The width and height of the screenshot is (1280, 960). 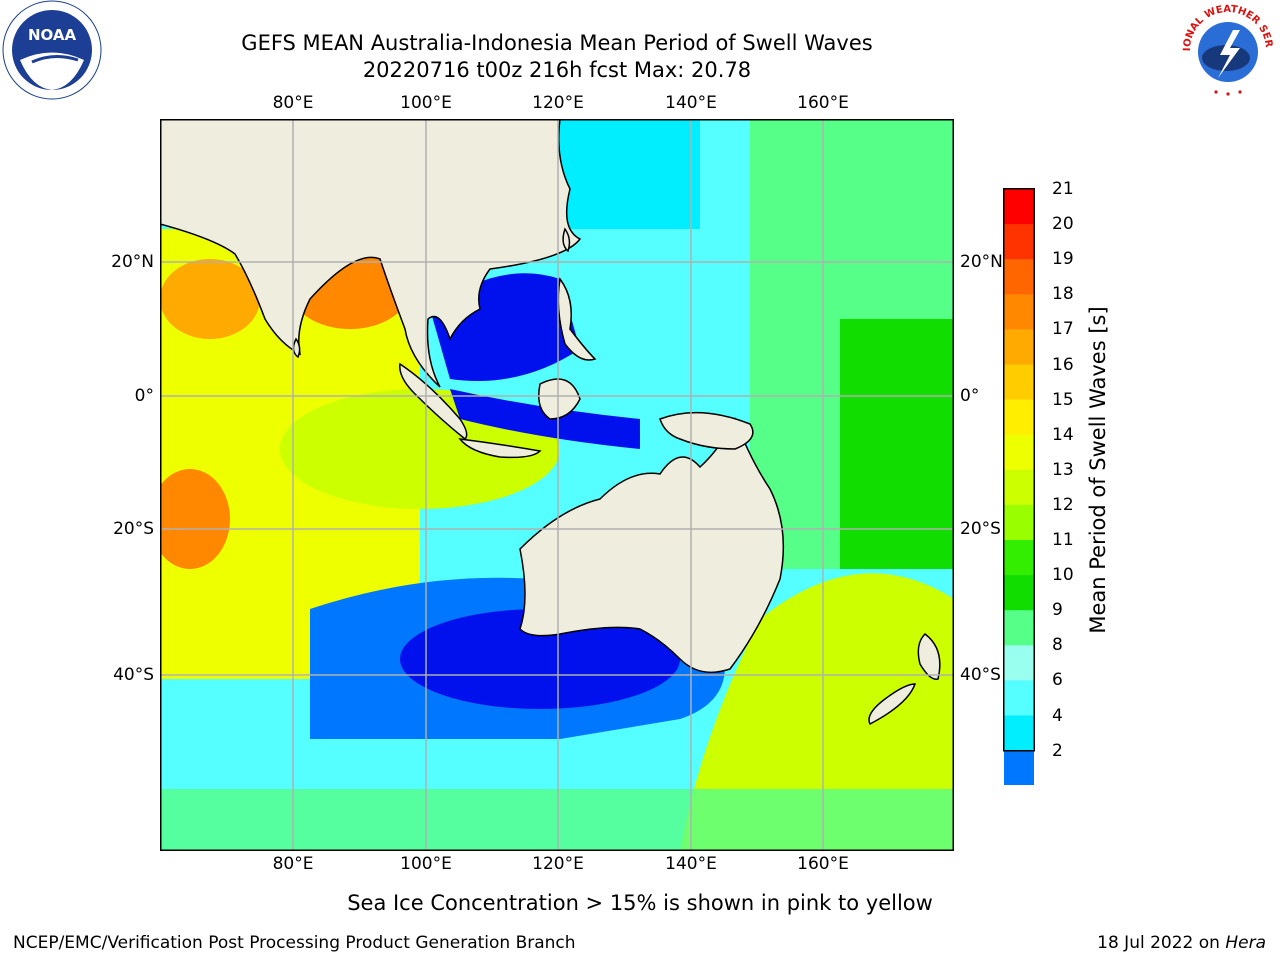 What do you see at coordinates (133, 529) in the screenshot?
I see `lat-tick-left: 20°S` at bounding box center [133, 529].